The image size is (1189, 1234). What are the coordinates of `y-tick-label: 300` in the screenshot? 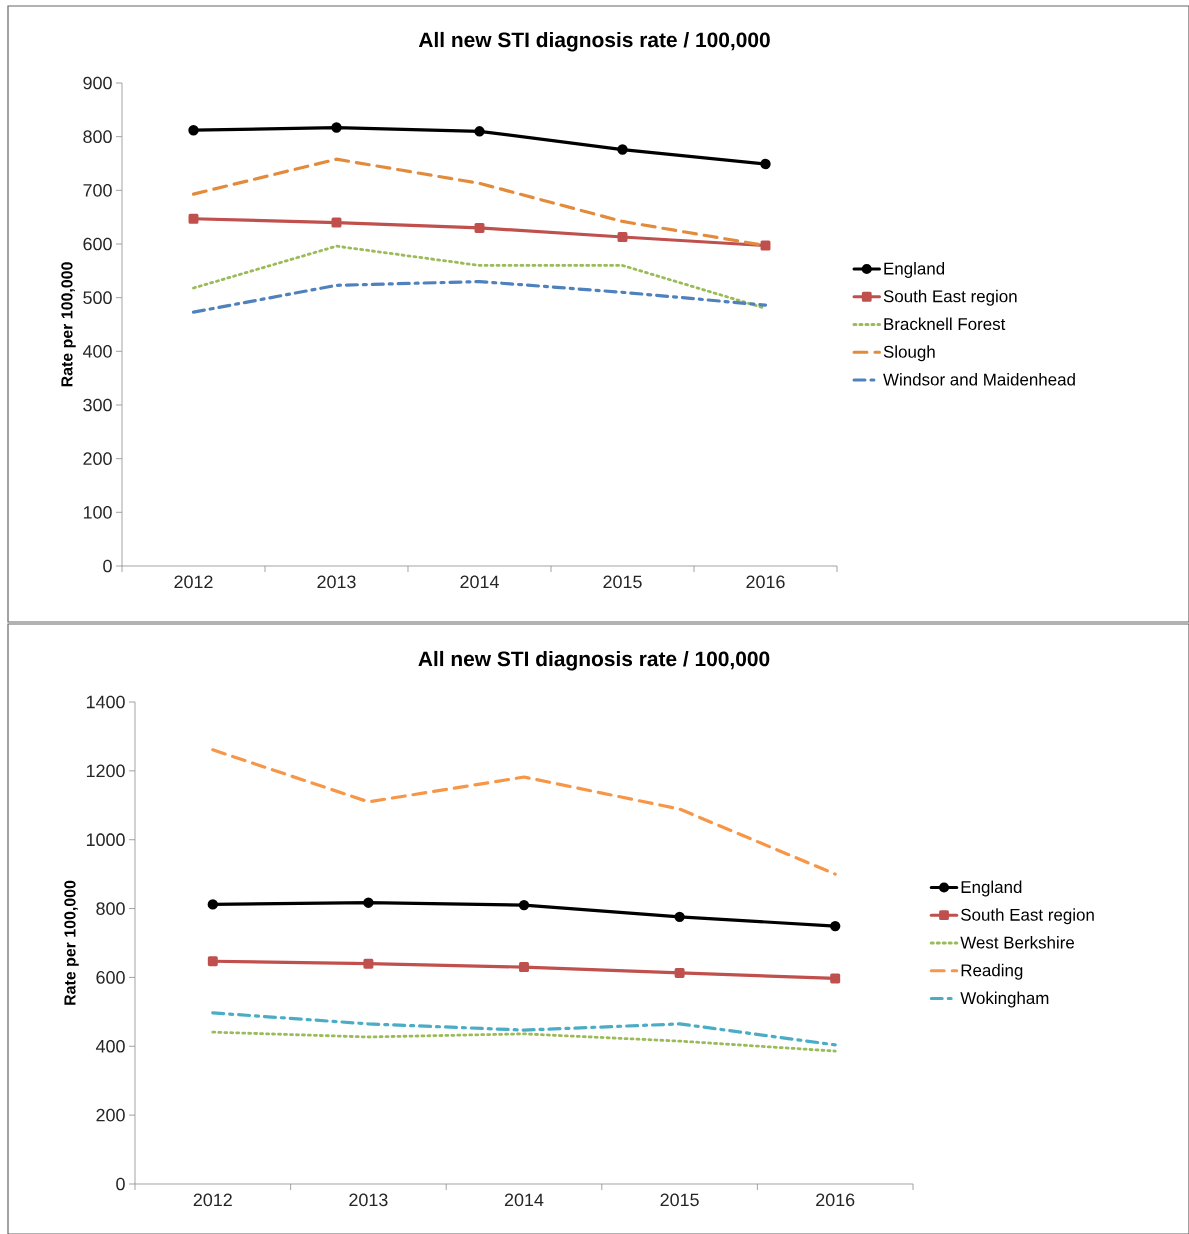 It's located at (97, 405).